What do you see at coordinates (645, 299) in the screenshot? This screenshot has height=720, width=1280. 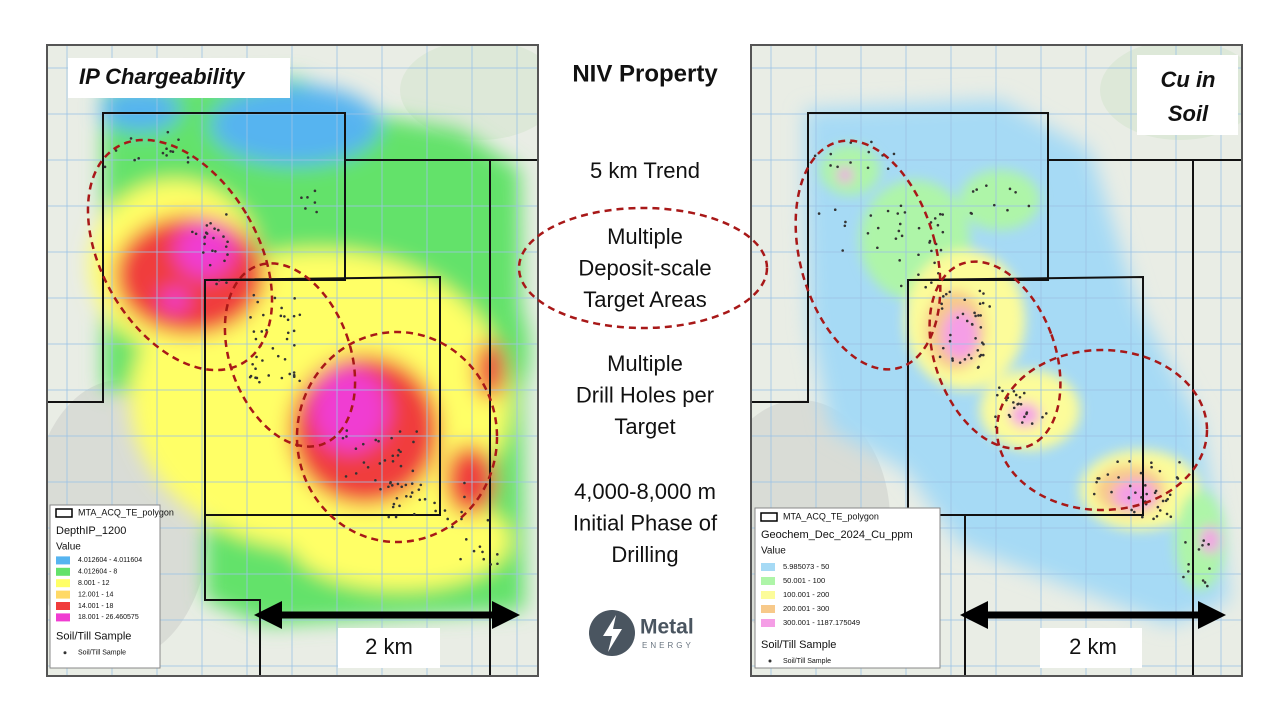 I see `center-point-line: Target Areas` at bounding box center [645, 299].